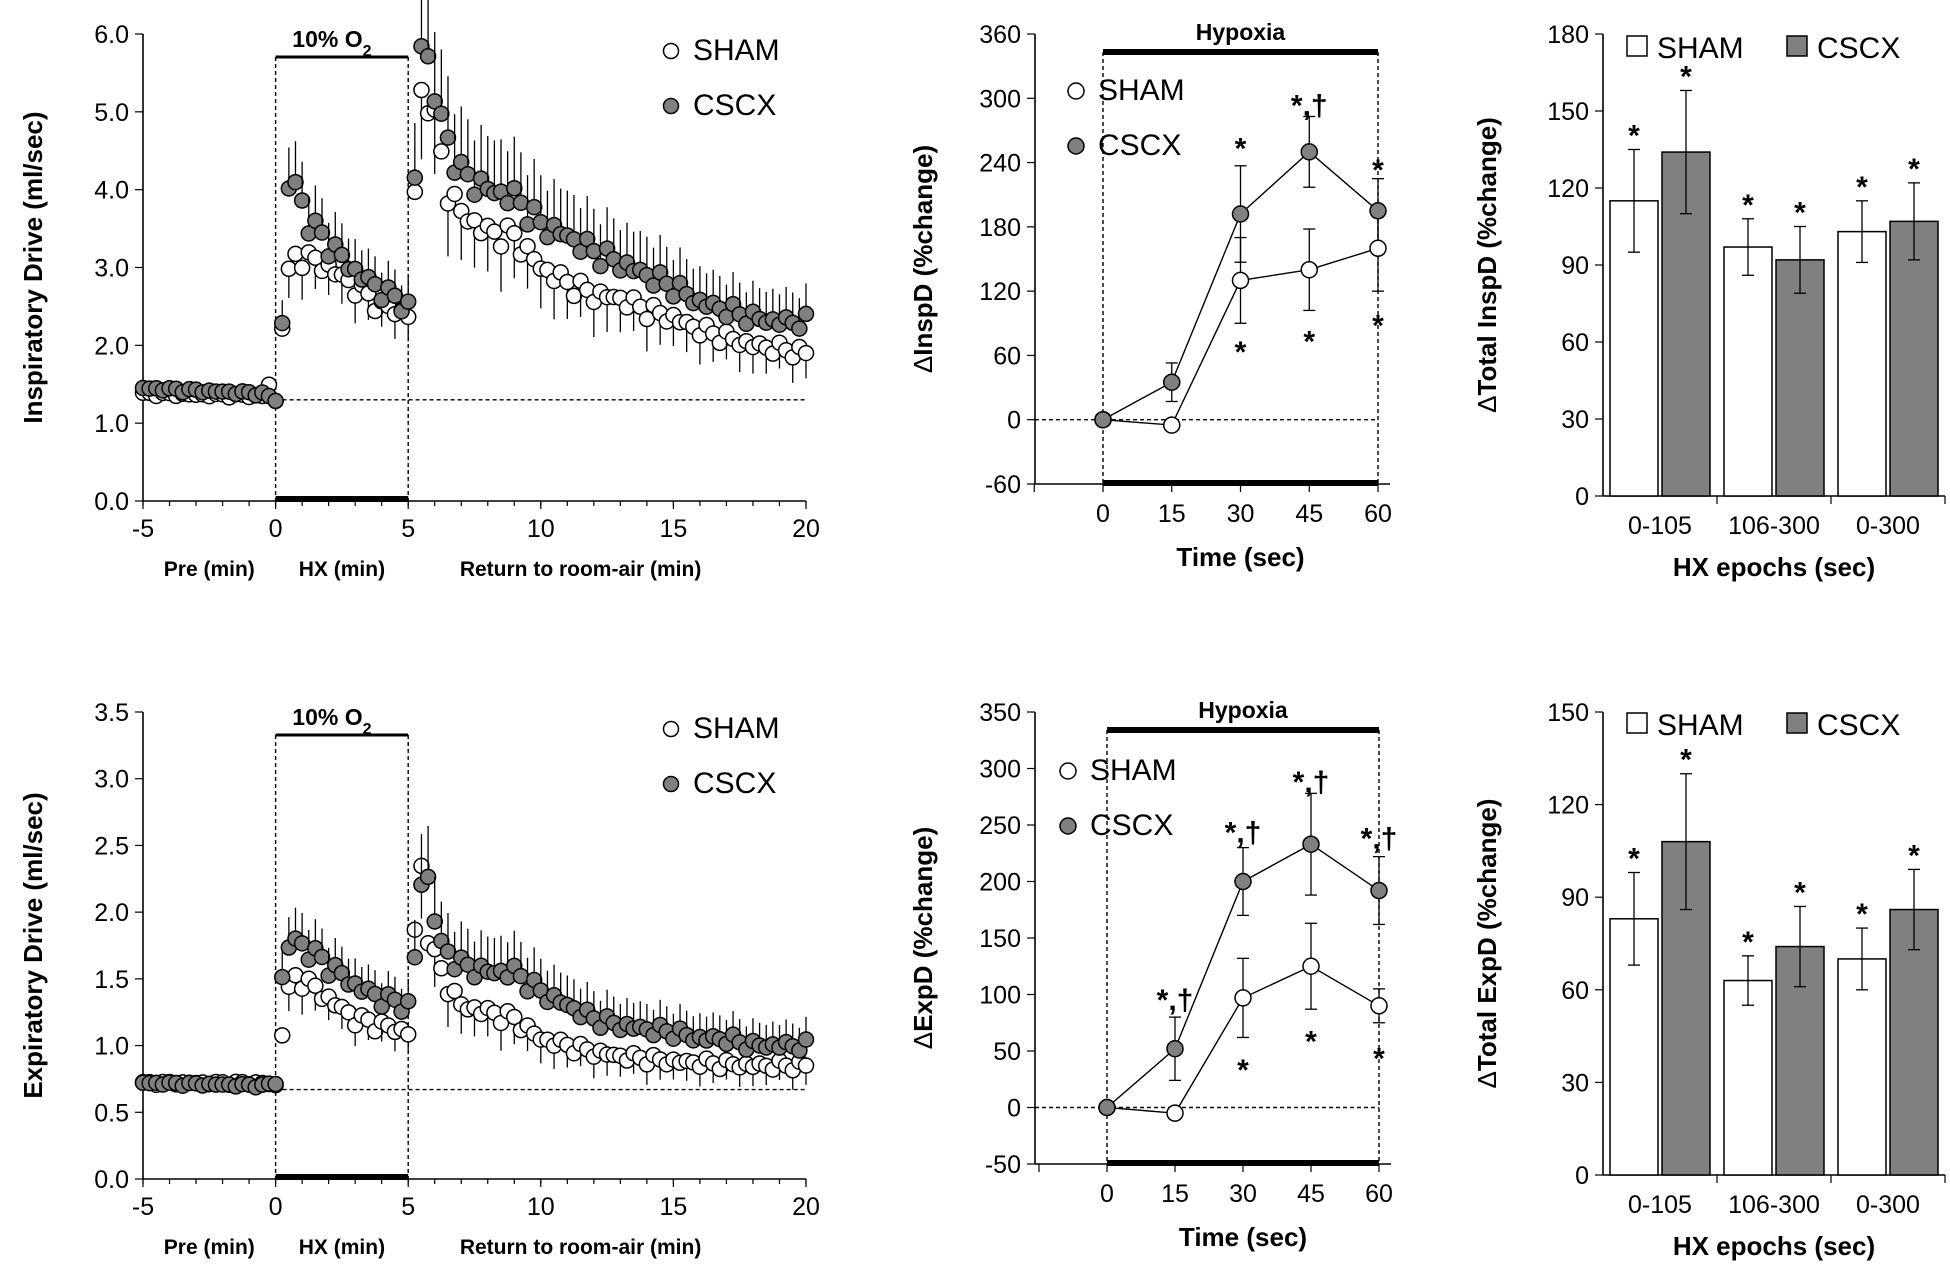 This screenshot has width=1950, height=1276. What do you see at coordinates (581, 569) in the screenshot?
I see `x-sublabel: Return to room-air (min)` at bounding box center [581, 569].